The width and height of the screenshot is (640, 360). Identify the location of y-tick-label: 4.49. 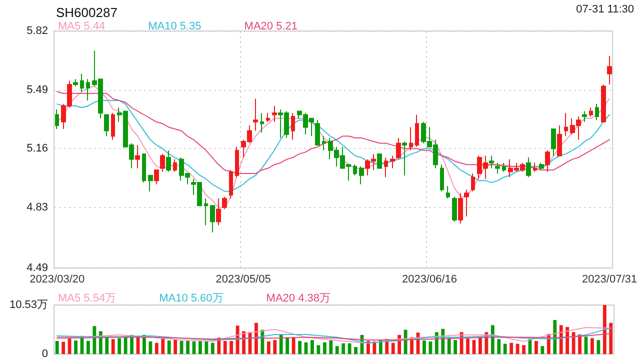
(37, 268).